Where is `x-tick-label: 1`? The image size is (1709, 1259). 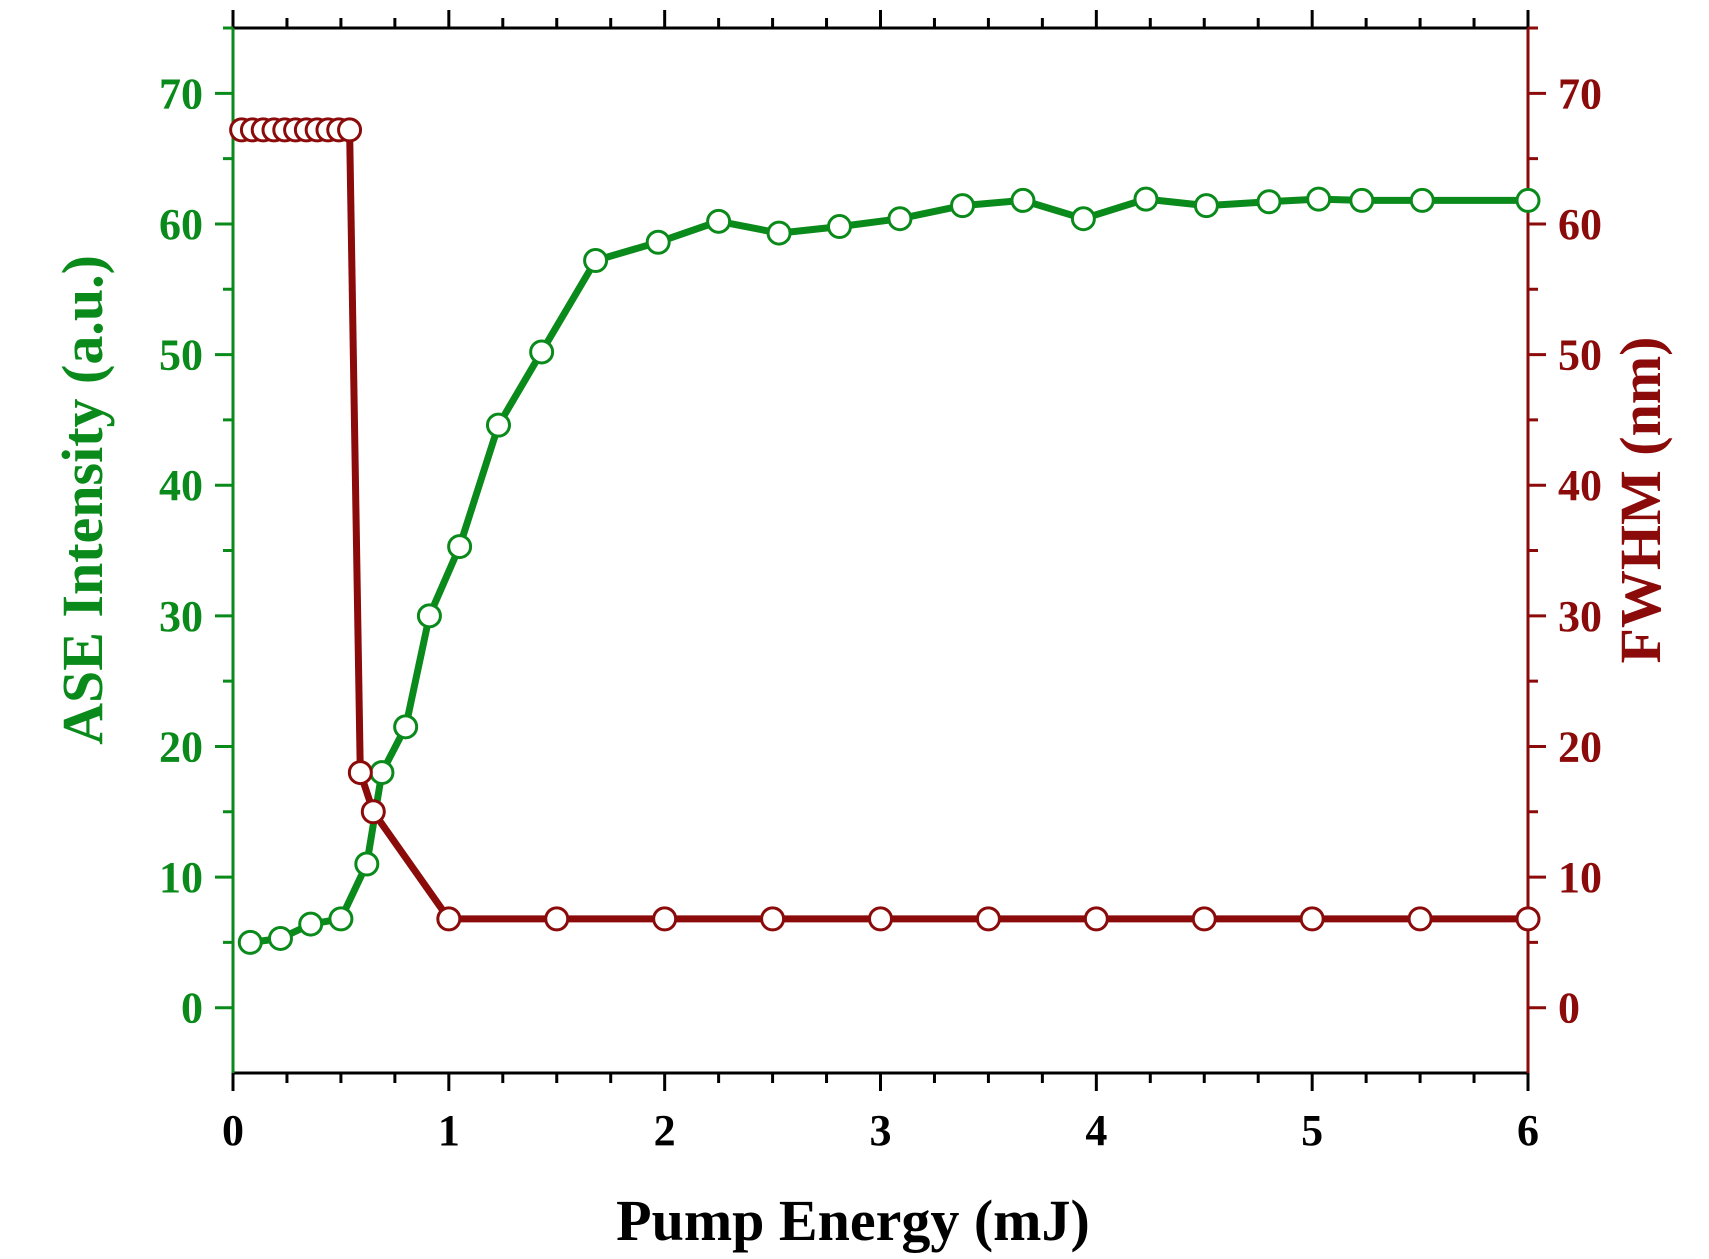 x-tick-label: 1 is located at coordinates (449, 1130).